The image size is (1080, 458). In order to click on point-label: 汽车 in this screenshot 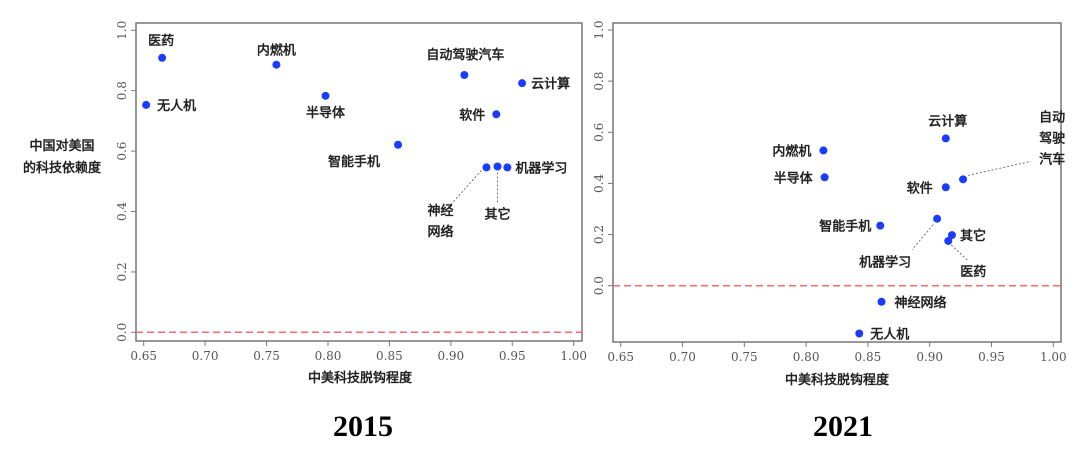, I will do `click(1052, 159)`.